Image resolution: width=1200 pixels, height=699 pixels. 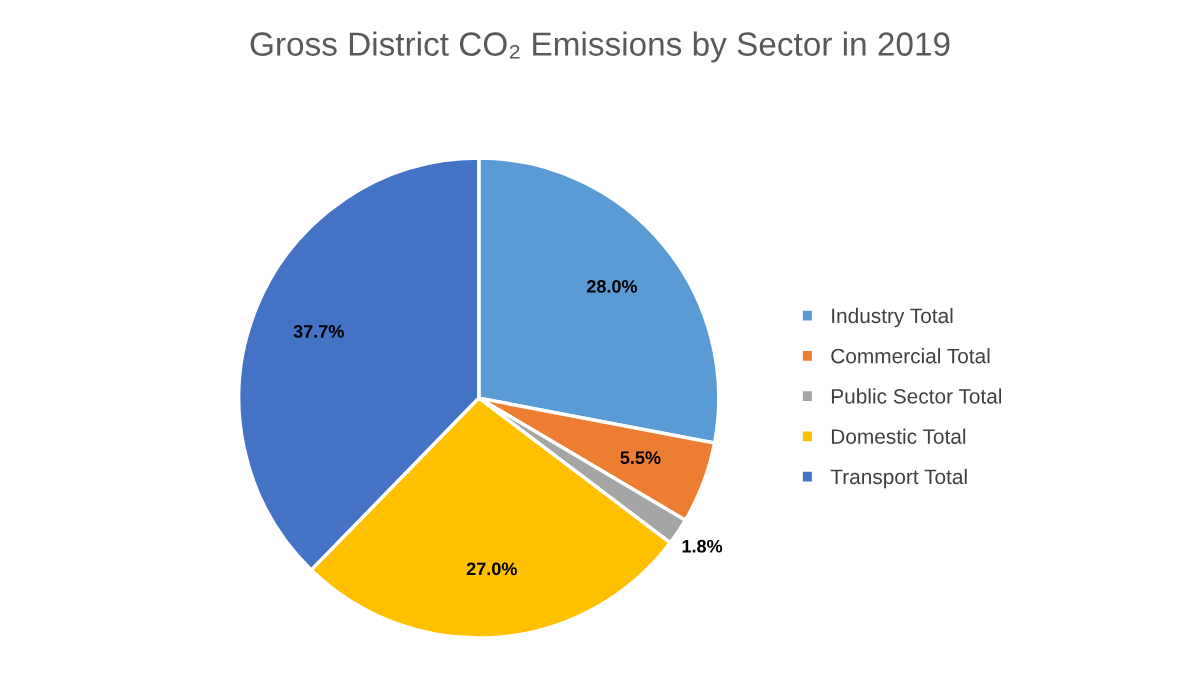 What do you see at coordinates (898, 478) in the screenshot?
I see `legend-label: Transport Total` at bounding box center [898, 478].